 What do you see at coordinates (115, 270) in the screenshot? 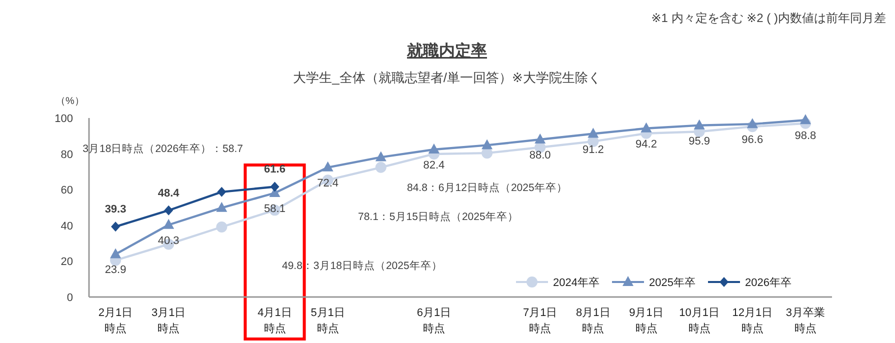
I see `data-label: 23.9` at bounding box center [115, 270].